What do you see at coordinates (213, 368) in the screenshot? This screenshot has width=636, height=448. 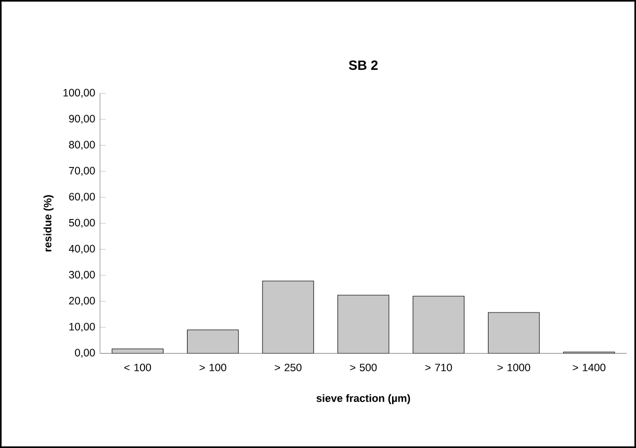 I see `x-tick-label: > 100` at bounding box center [213, 368].